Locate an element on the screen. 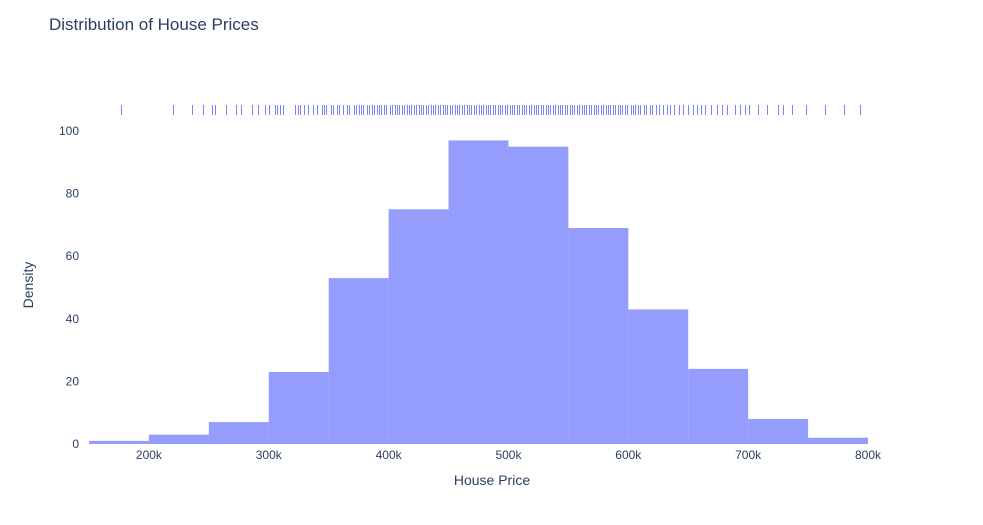  x-tick-label: 700k is located at coordinates (748, 455).